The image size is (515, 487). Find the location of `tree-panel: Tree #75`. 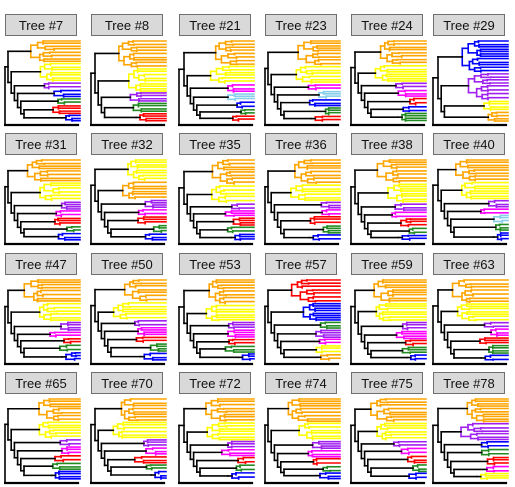

tree-panel: Tree #75 is located at coordinates (393, 429).